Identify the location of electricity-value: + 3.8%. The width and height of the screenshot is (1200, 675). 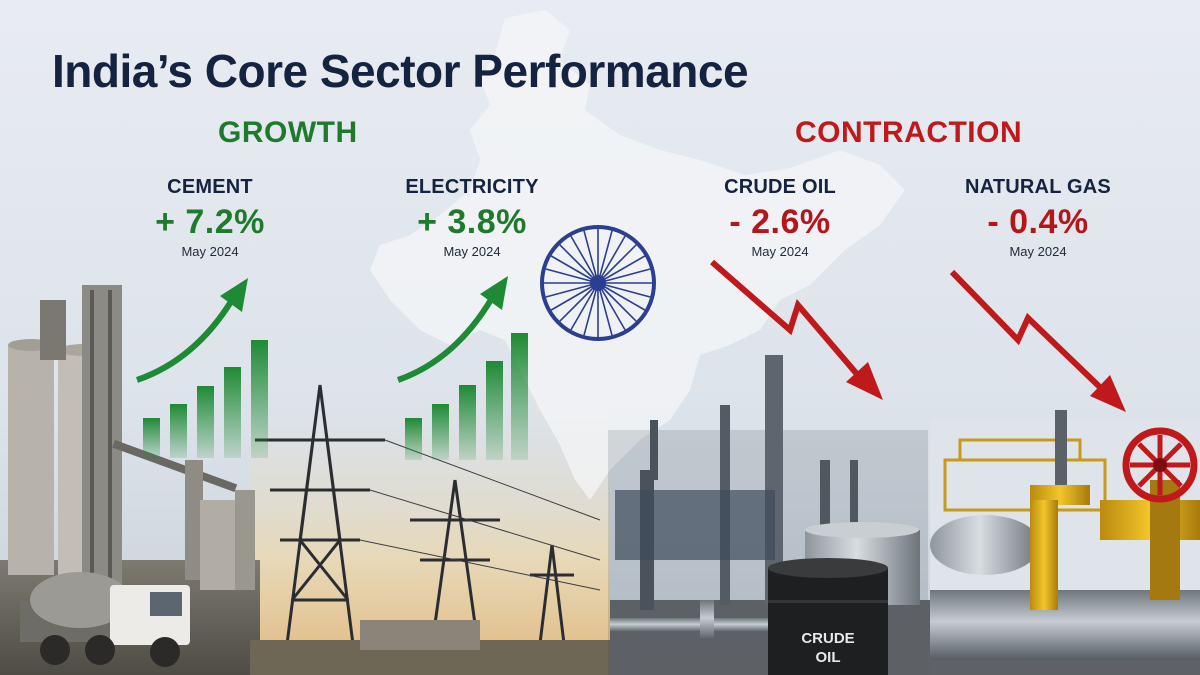
(472, 222).